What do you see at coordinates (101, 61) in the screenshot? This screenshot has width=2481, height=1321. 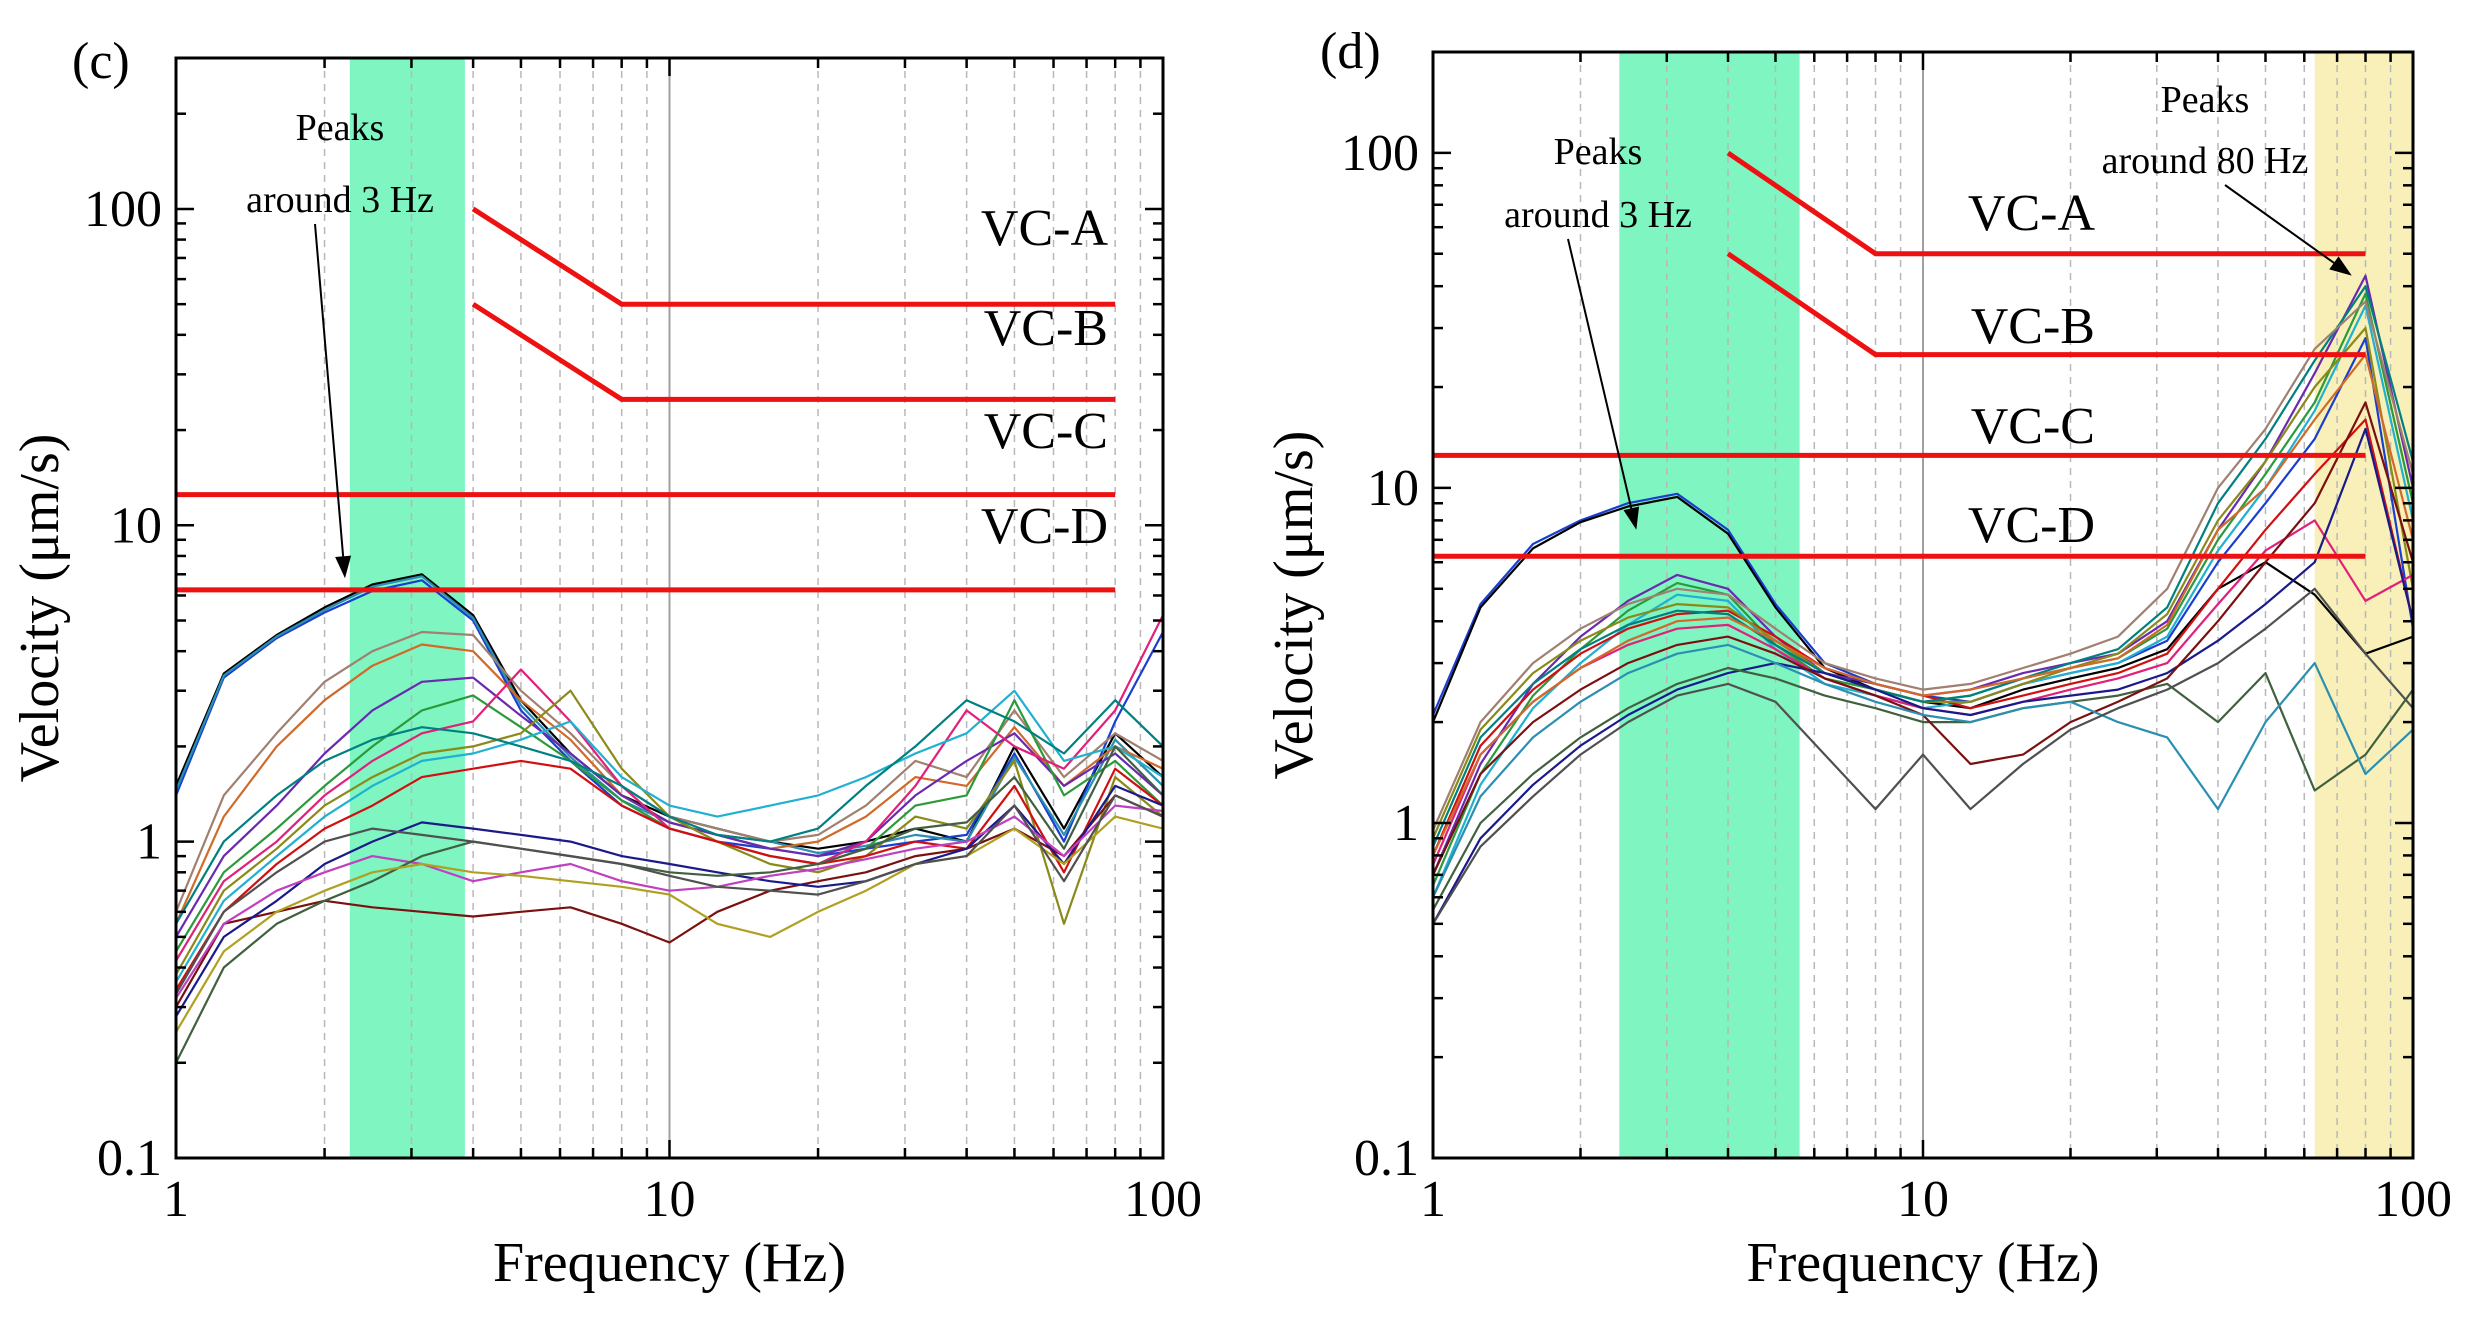 I see `panel-label: (c)` at bounding box center [101, 61].